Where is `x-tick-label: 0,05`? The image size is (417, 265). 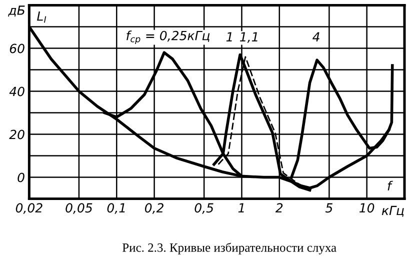
x-tick-label: 0,05 is located at coordinates (79, 208).